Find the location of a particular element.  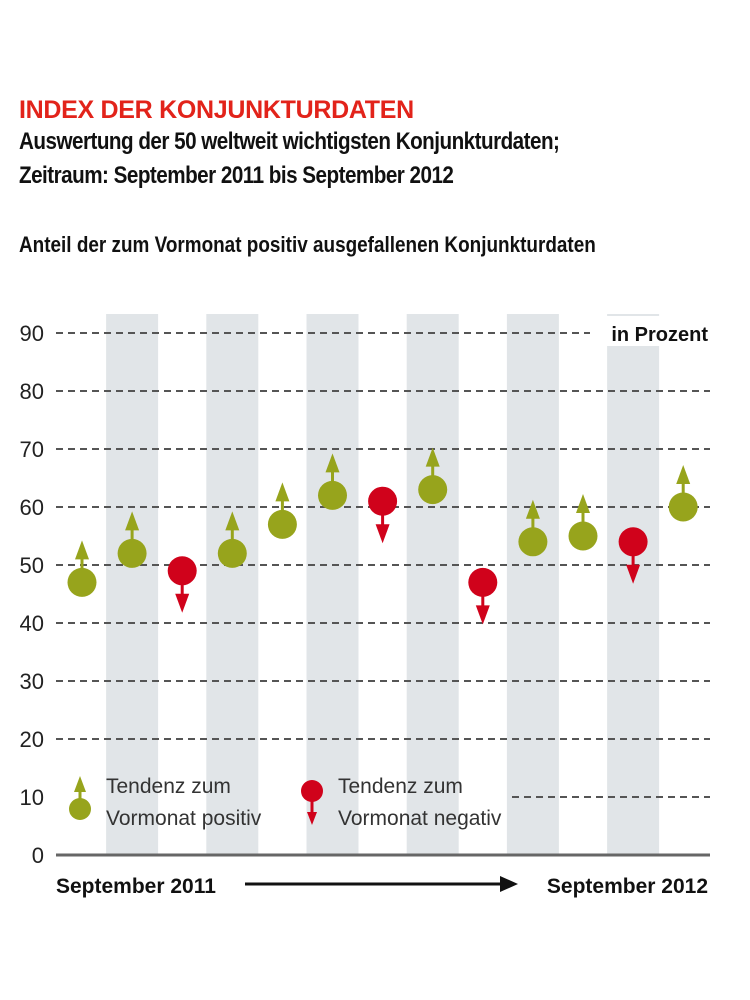

chart-title: INDEX DER KONJUNKTURDATEN is located at coordinates (216, 110).